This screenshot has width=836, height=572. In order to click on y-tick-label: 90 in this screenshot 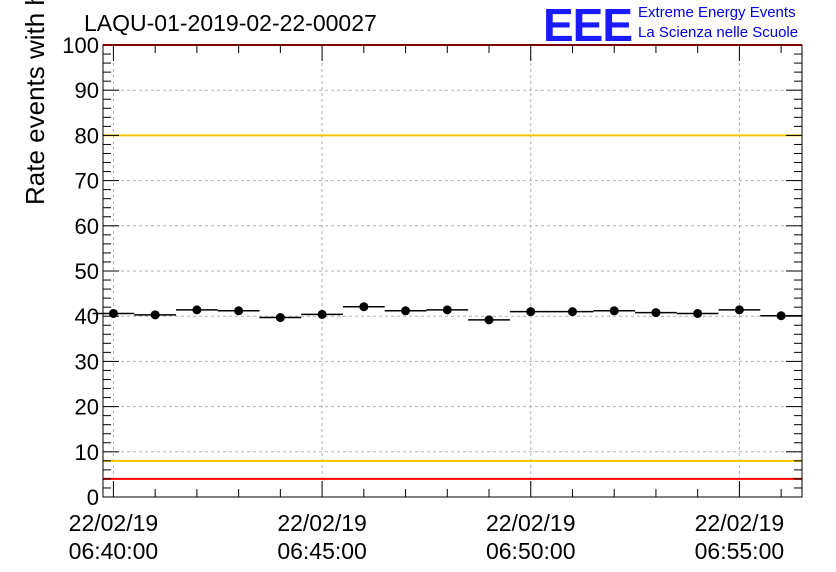, I will do `click(87, 90)`.